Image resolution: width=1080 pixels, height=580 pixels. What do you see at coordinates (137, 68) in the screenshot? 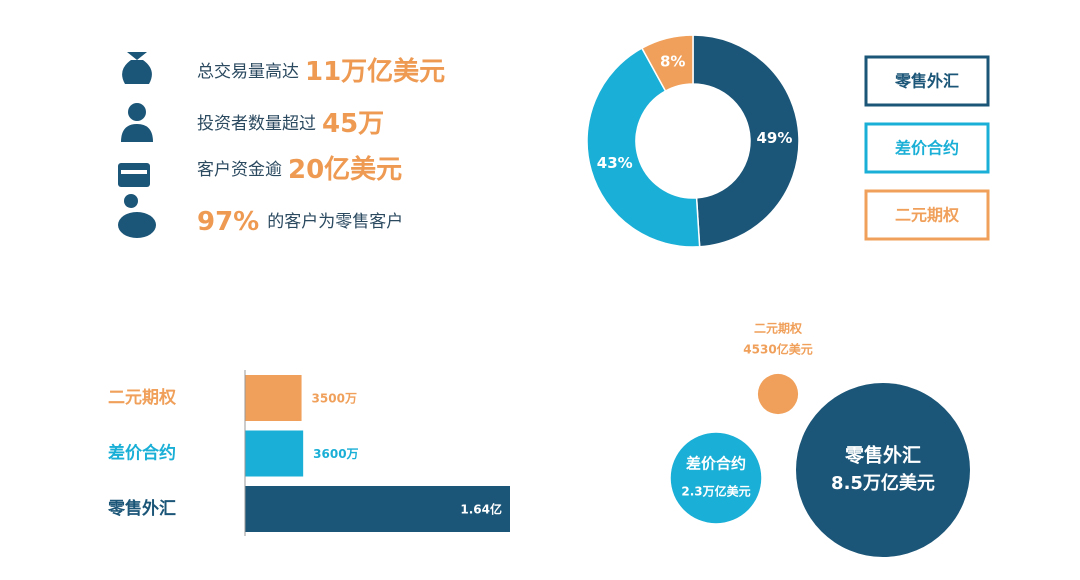
I see `money-bag-icon` at bounding box center [137, 68].